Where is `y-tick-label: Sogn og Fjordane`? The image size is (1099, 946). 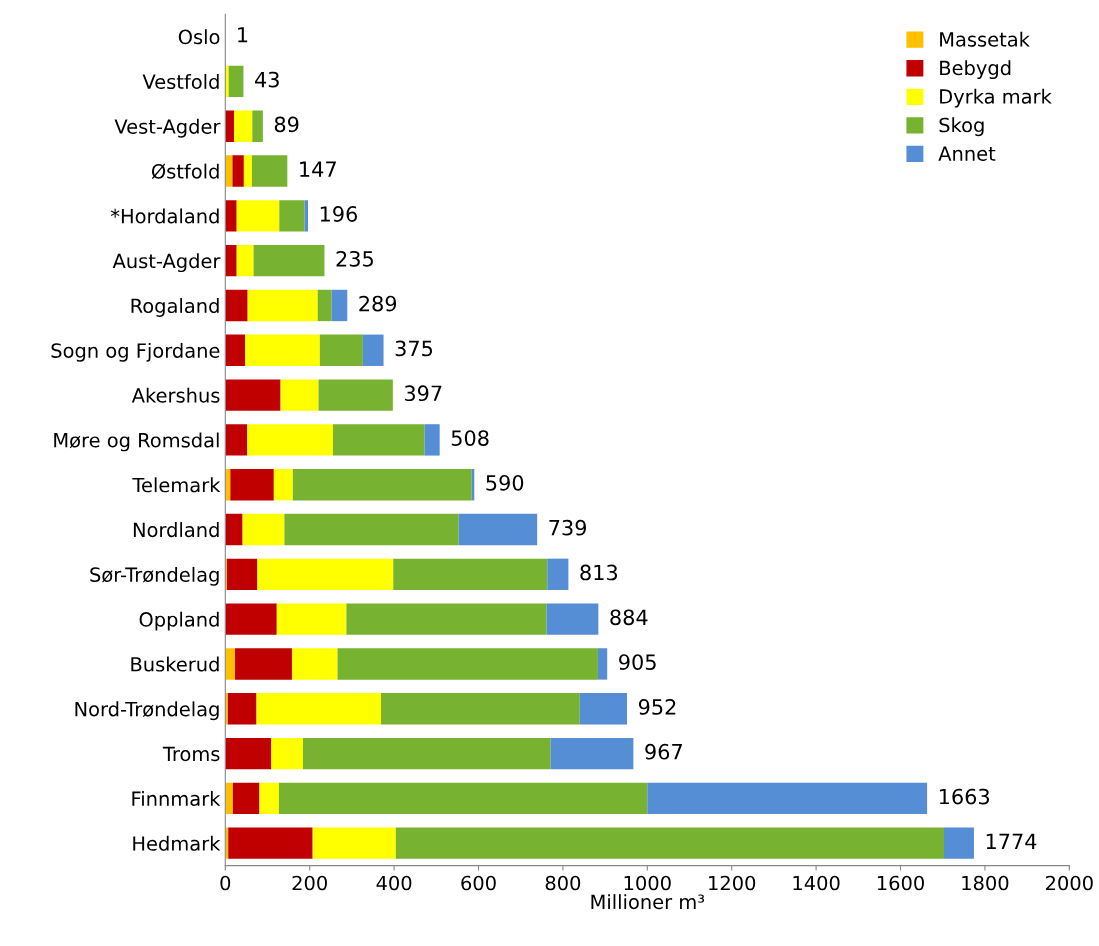
y-tick-label: Sogn og Fjordane is located at coordinates (135, 352).